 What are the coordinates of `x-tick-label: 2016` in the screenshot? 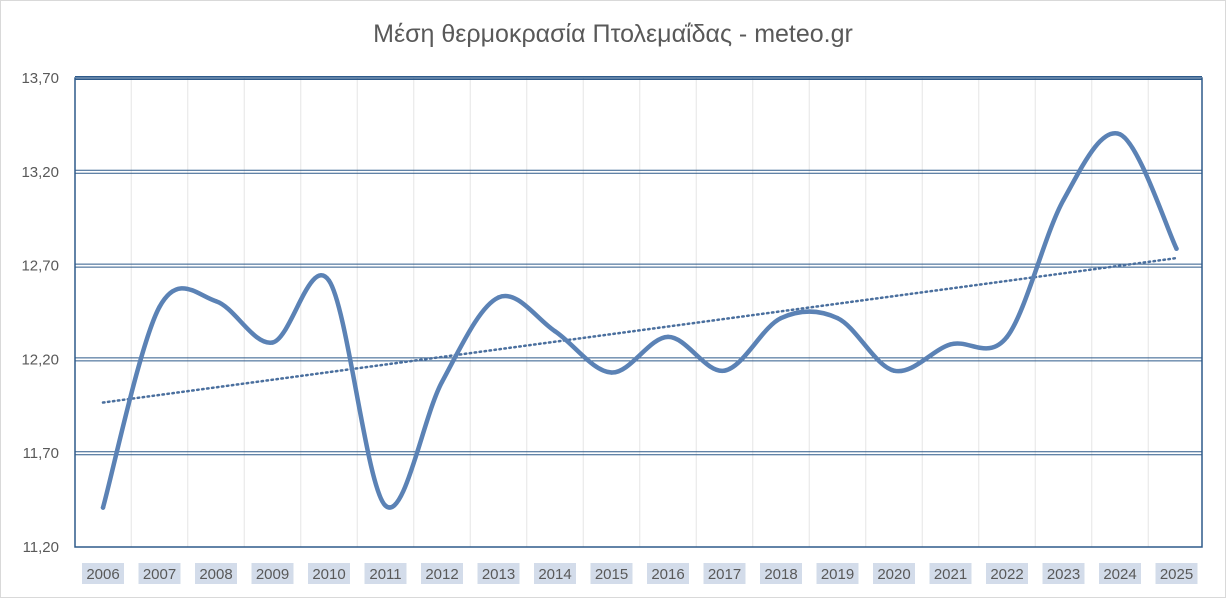 It's located at (667, 574).